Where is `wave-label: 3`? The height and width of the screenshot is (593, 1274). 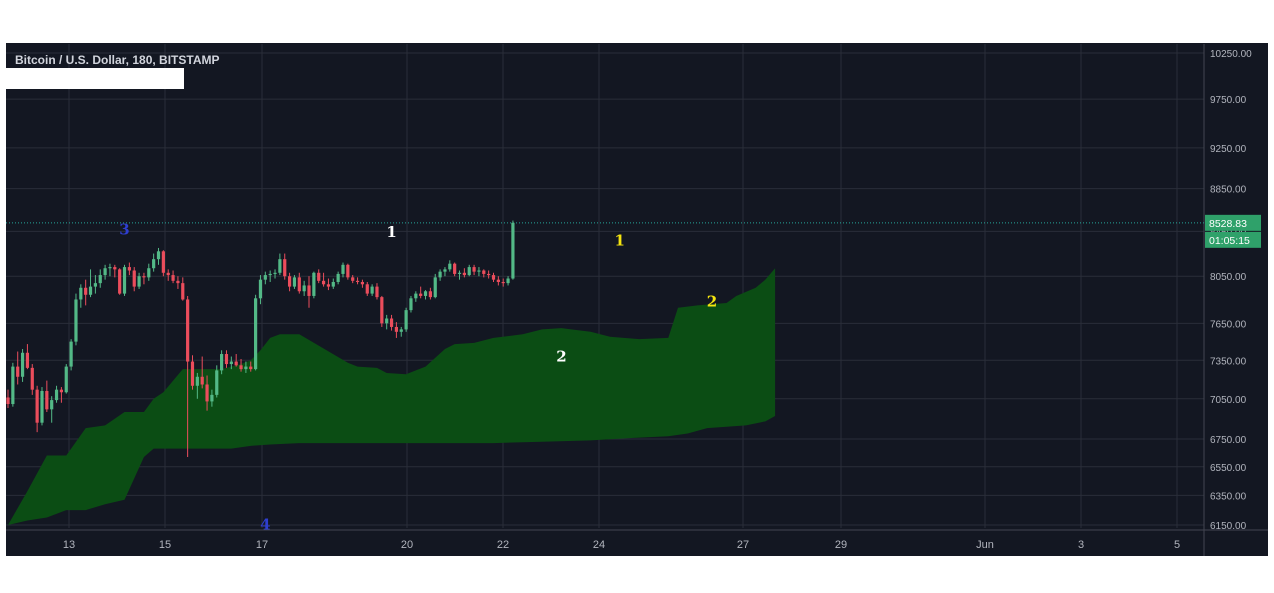
wave-label: 3 is located at coordinates (124, 230).